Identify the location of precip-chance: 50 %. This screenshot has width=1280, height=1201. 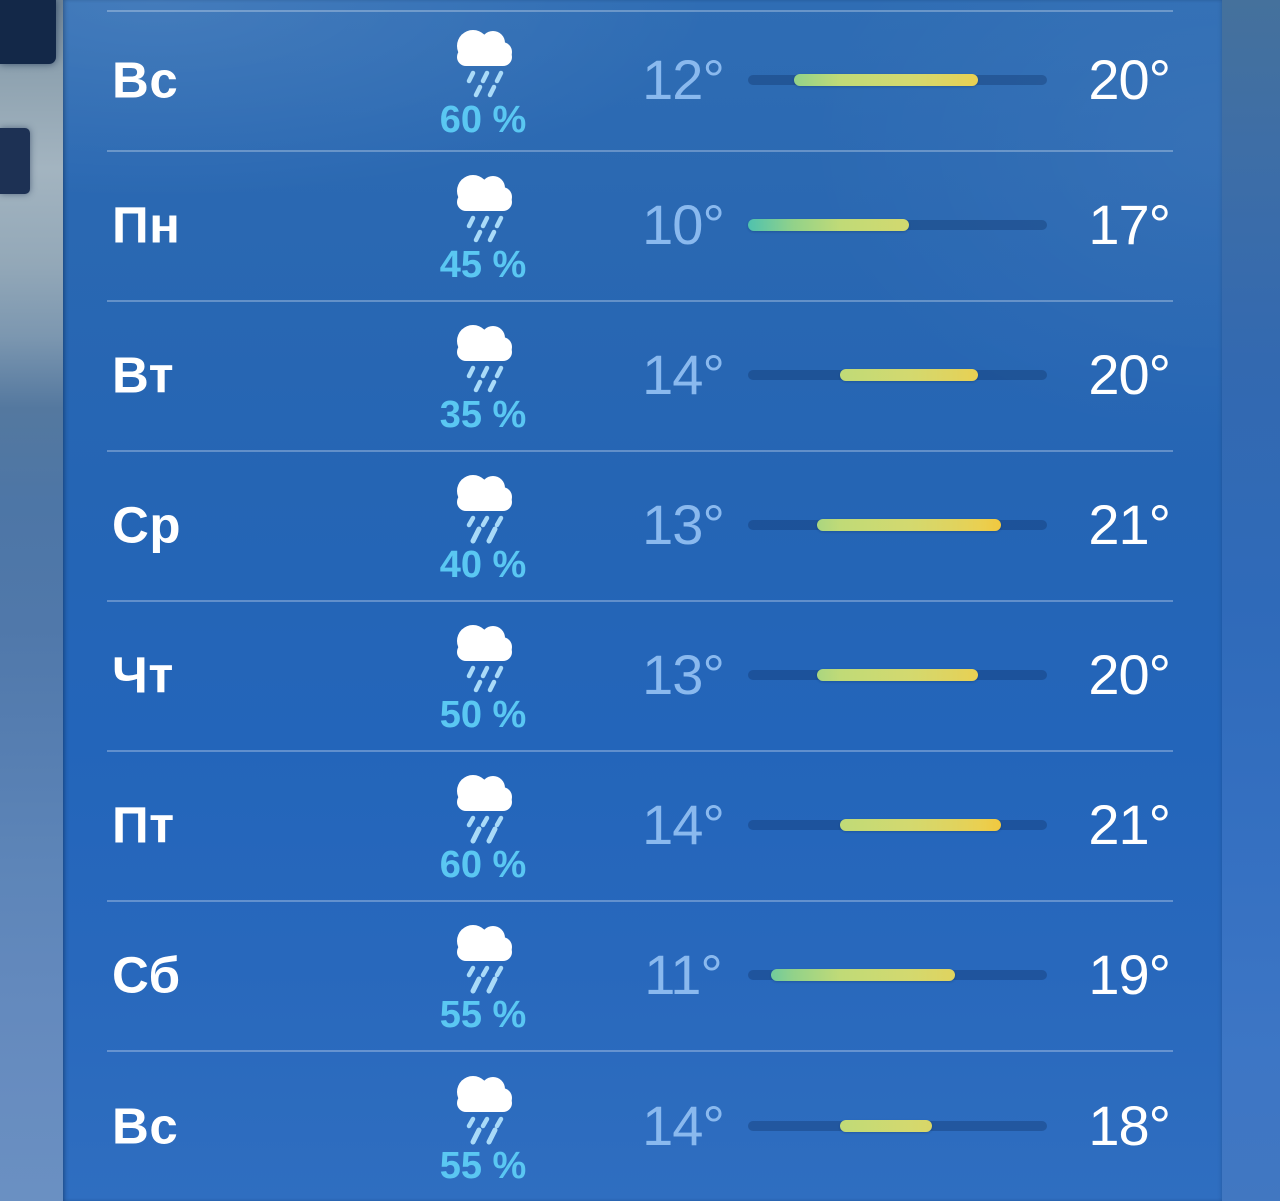
(483, 715).